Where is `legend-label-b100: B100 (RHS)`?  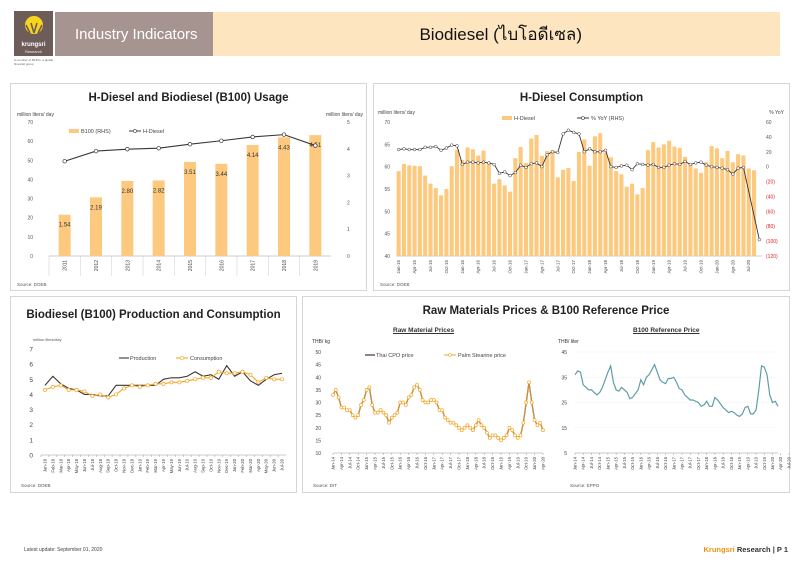
legend-label-b100: B100 (RHS) is located at coordinates (96, 132).